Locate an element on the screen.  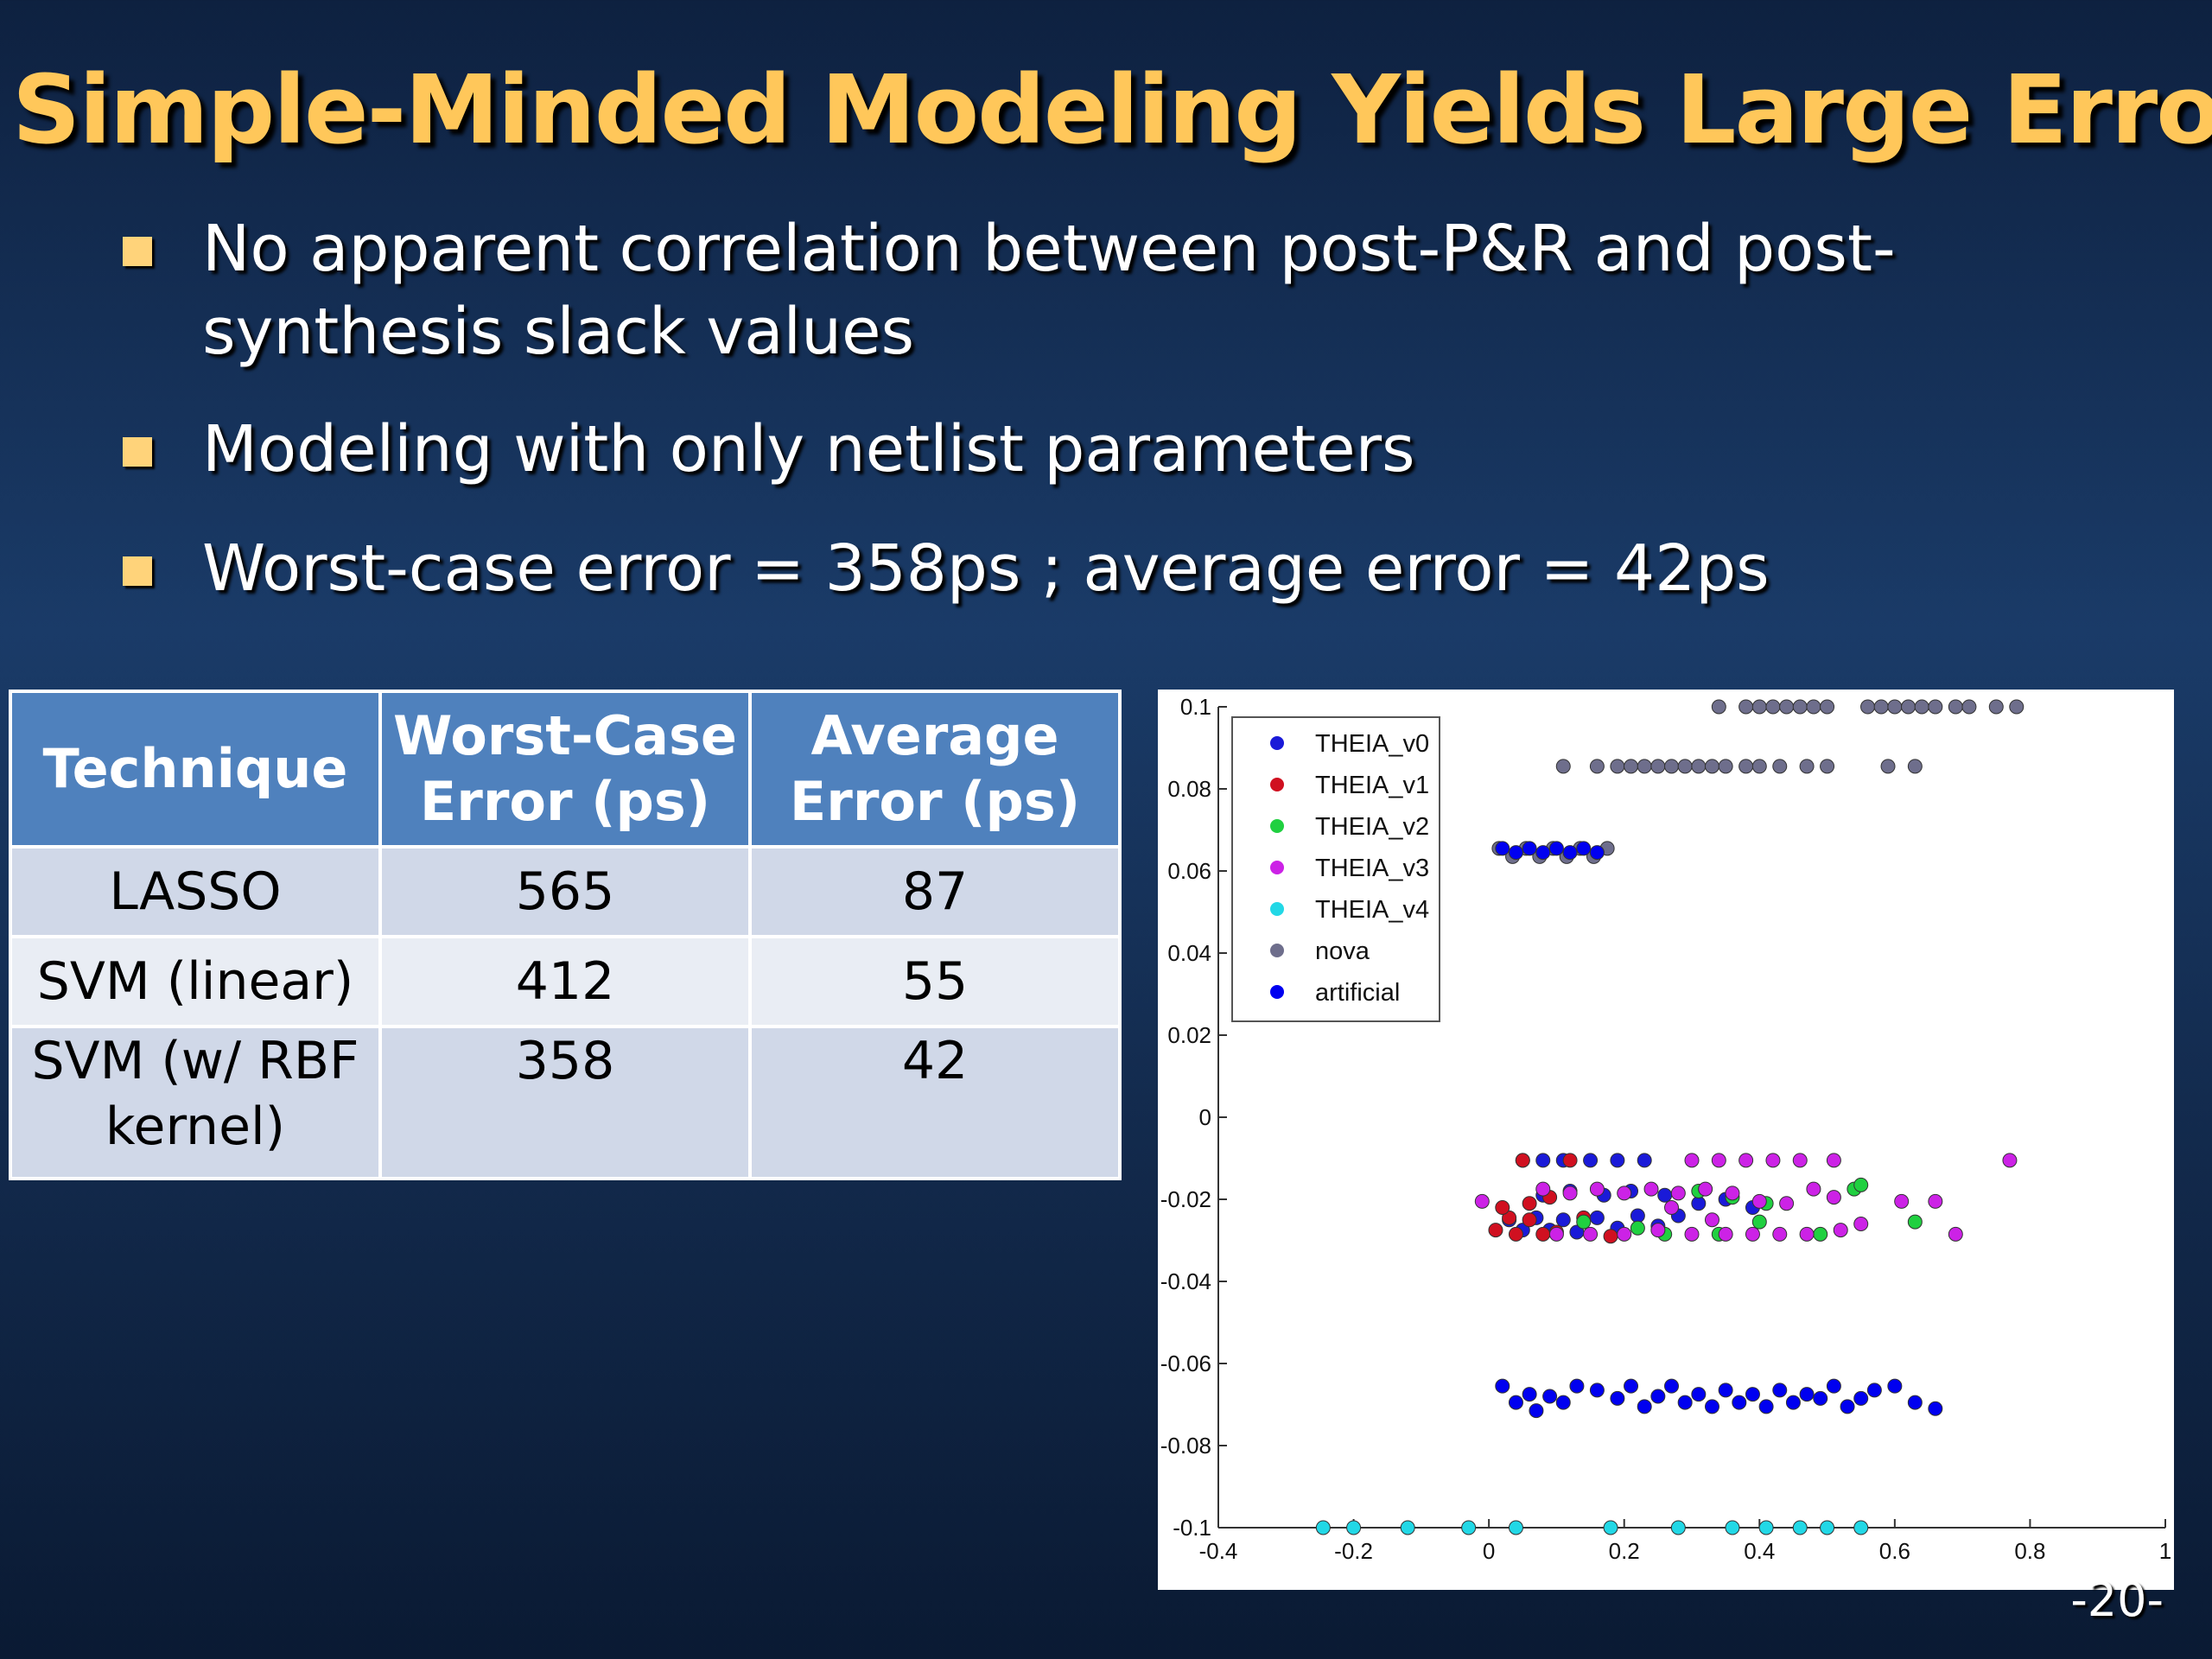
x-tick-label: -0.2 is located at coordinates (1353, 1551).